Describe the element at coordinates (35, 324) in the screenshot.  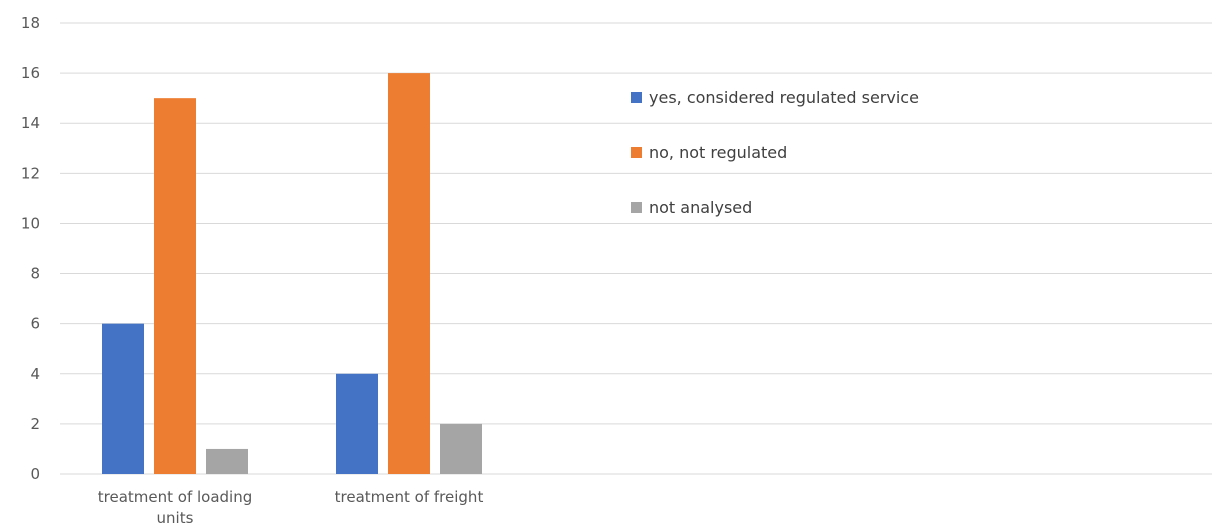
I see `y-tick-label: 6` at that location.